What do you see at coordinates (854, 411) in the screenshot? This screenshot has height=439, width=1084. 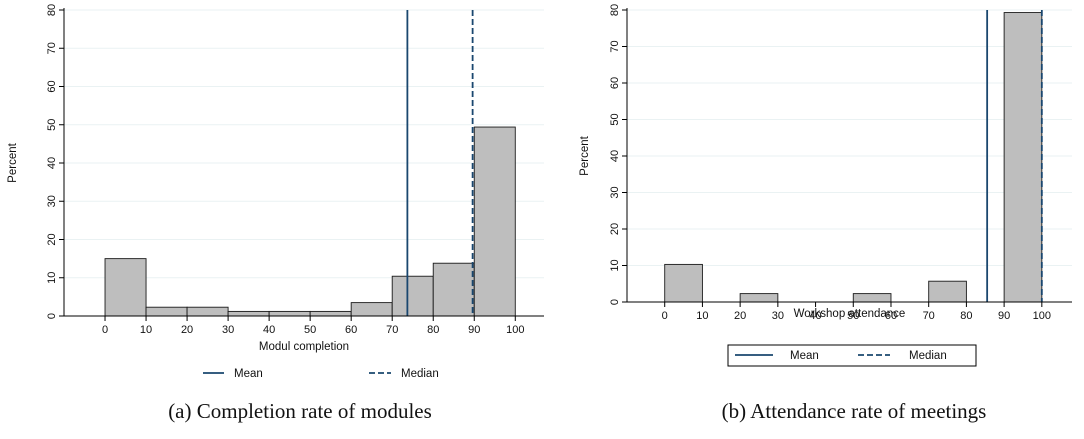 I see `figure-caption: (b) Attendance rate of meetings` at bounding box center [854, 411].